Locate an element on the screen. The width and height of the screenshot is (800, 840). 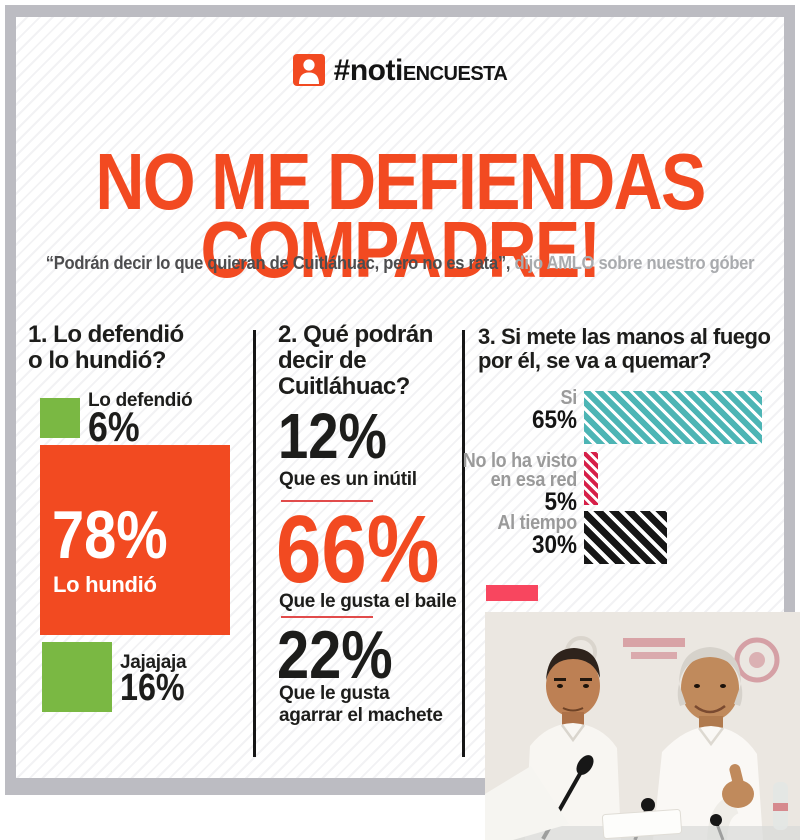
label-text: en esa red is located at coordinates (534, 480).